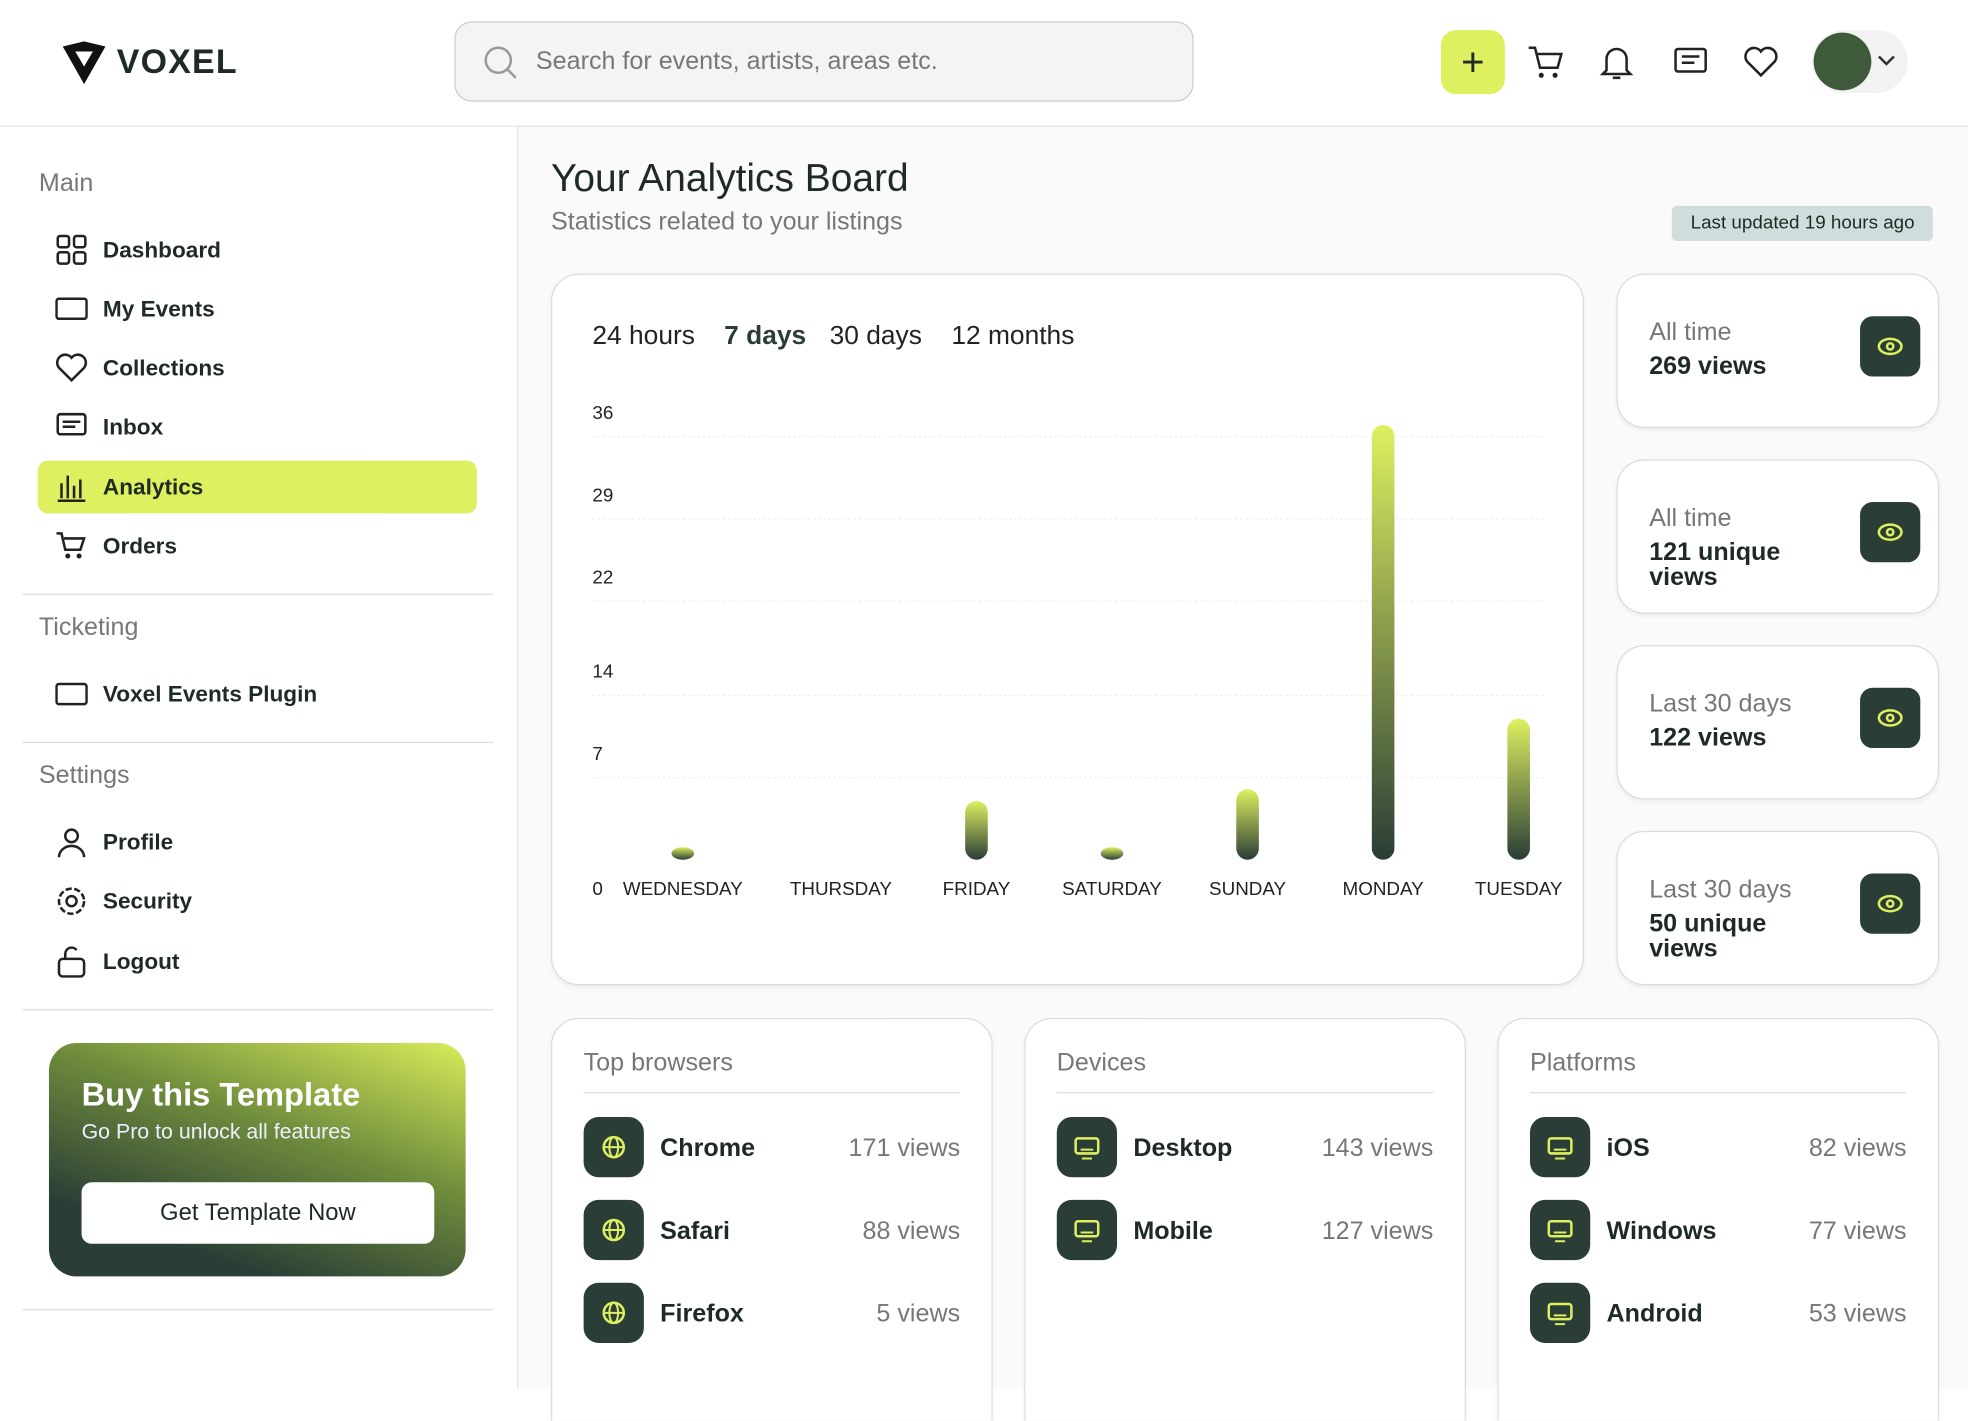 This screenshot has width=1968, height=1421. Describe the element at coordinates (602, 577) in the screenshot. I see `y-tick-label: 22` at that location.